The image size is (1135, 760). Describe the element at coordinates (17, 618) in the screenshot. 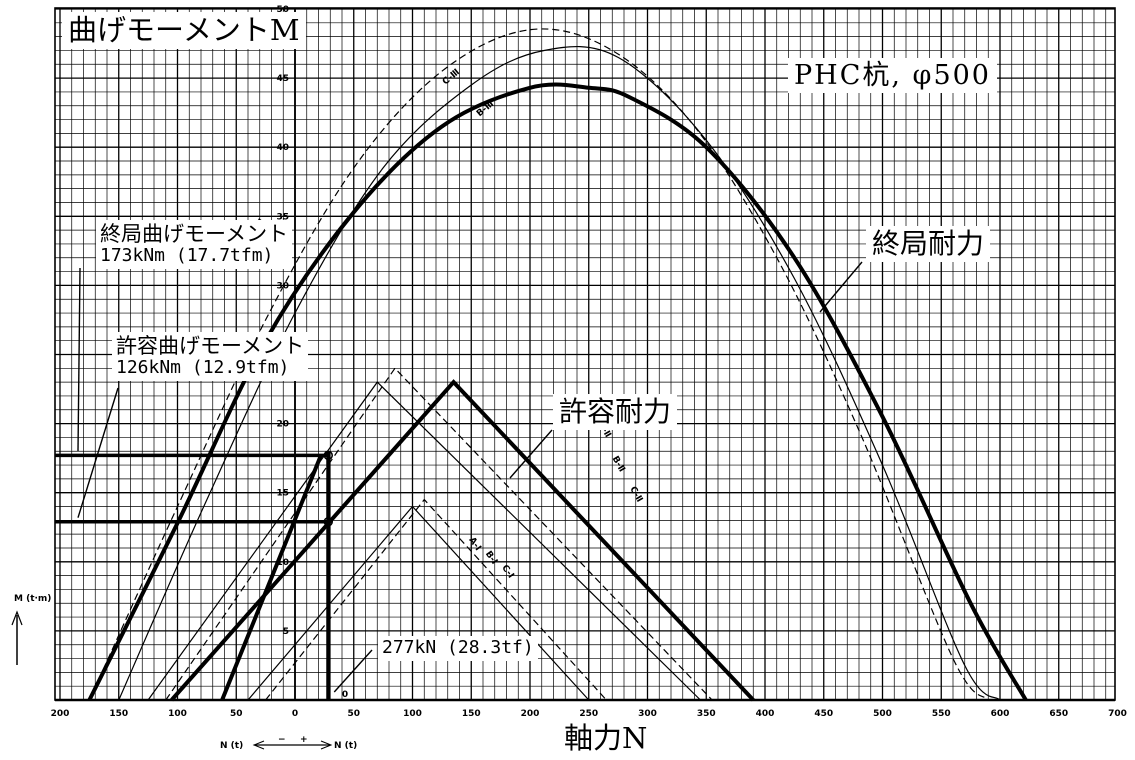

I see `y-unit-arrowhead` at that location.